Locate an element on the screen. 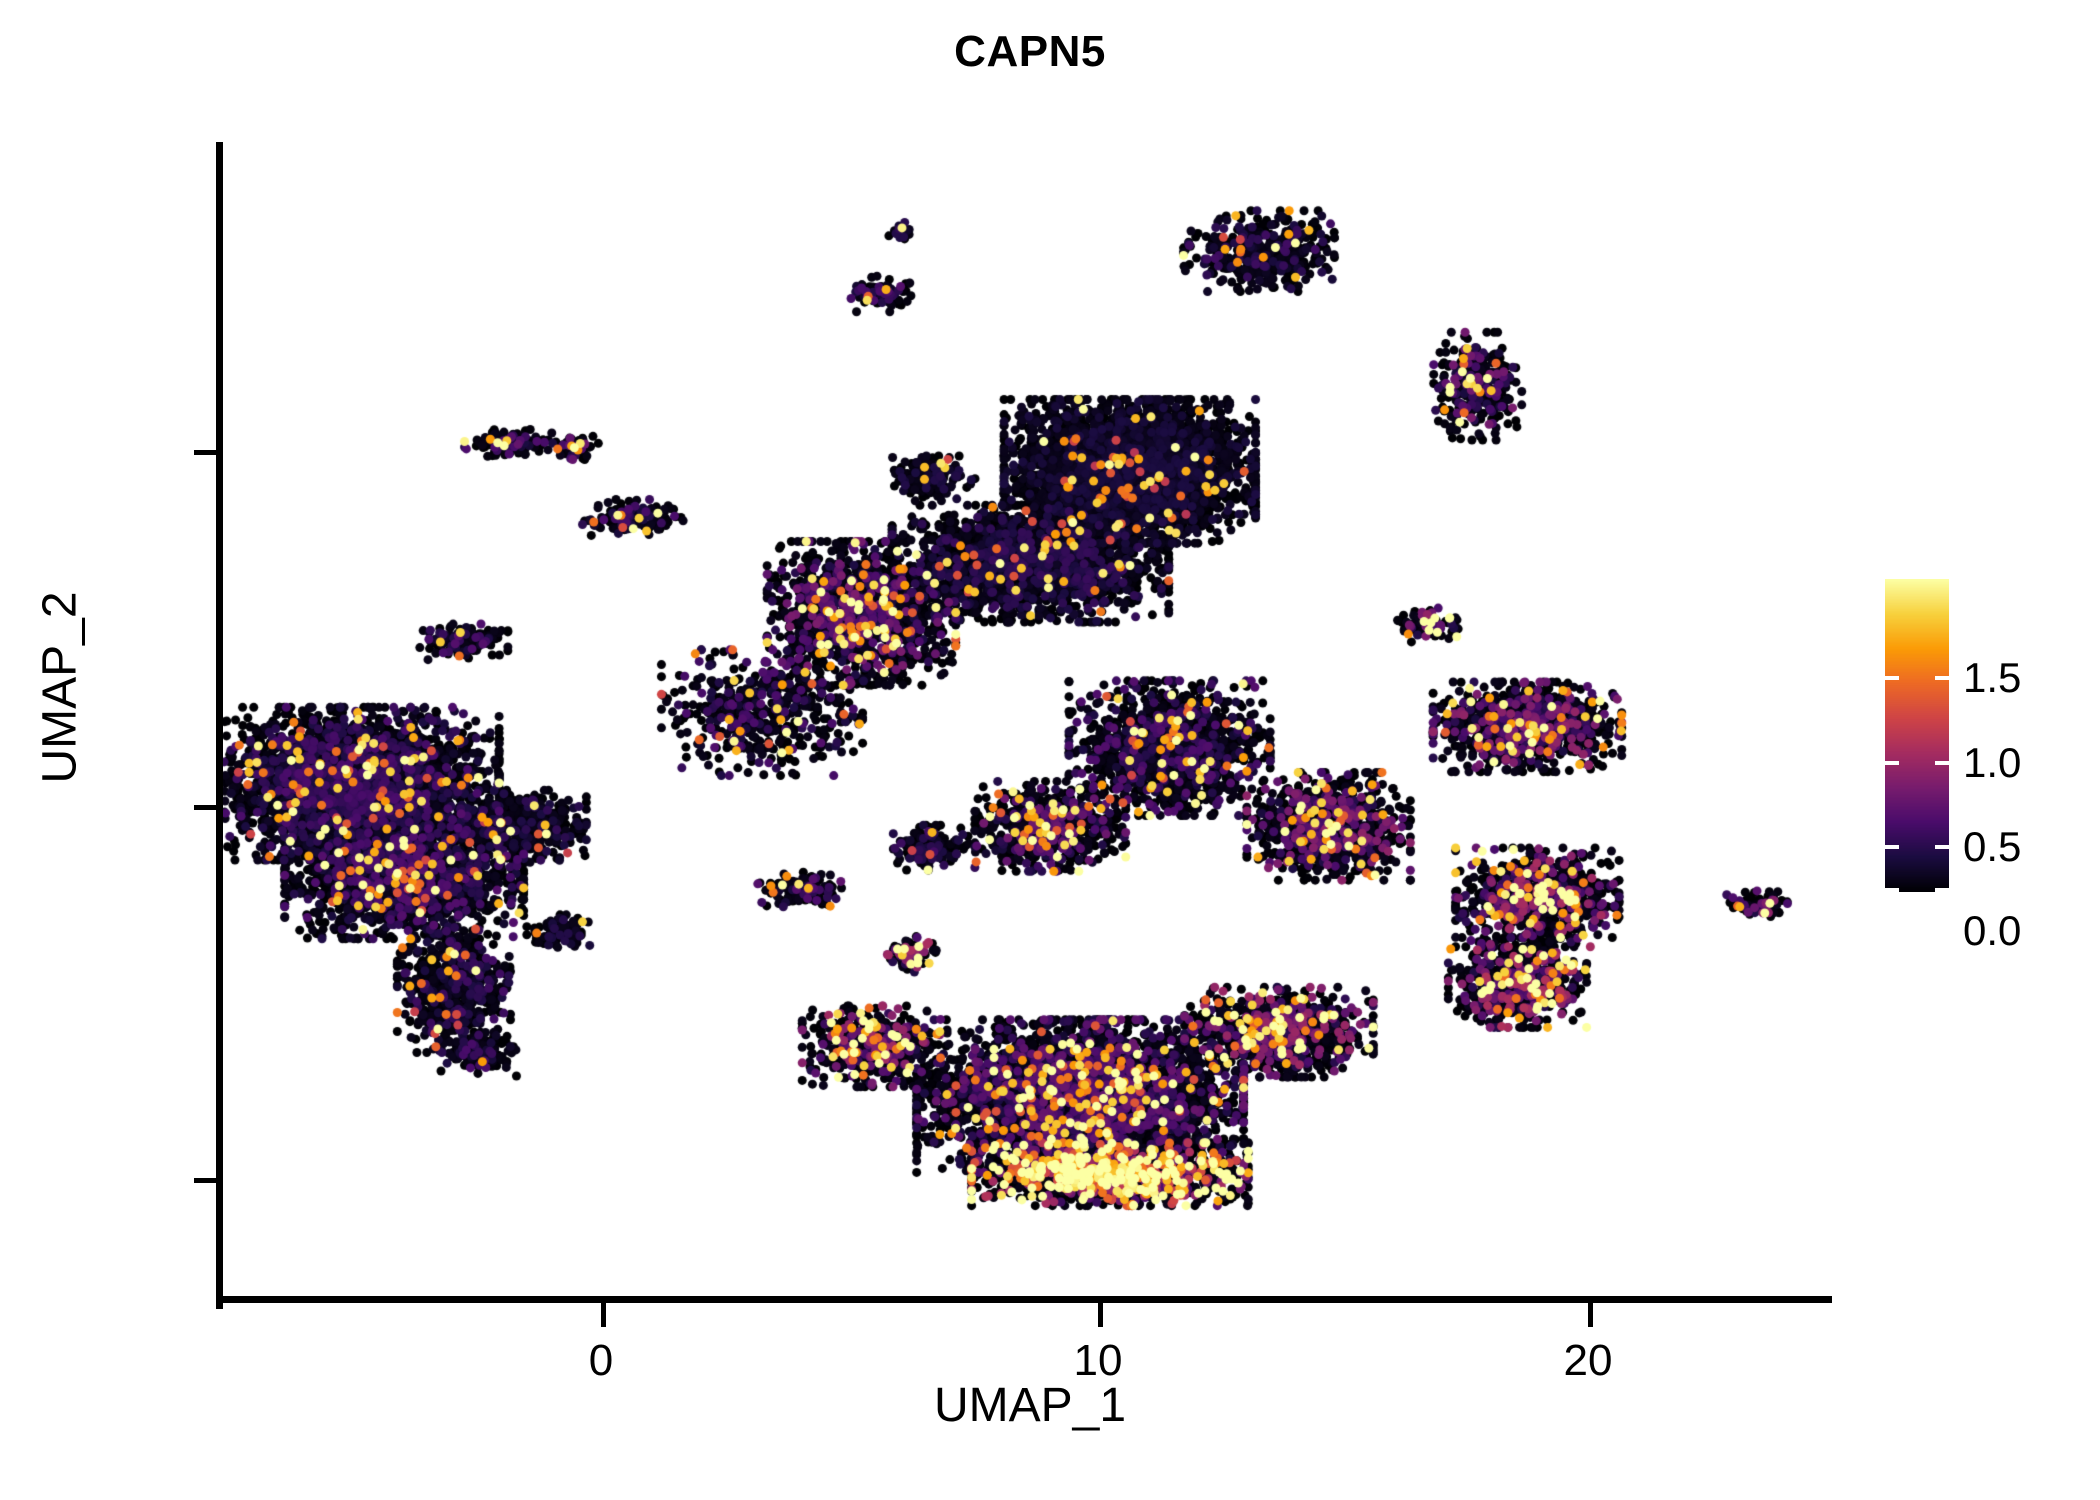  colorbar-label-1_5: 1.5 is located at coordinates (1992, 677).